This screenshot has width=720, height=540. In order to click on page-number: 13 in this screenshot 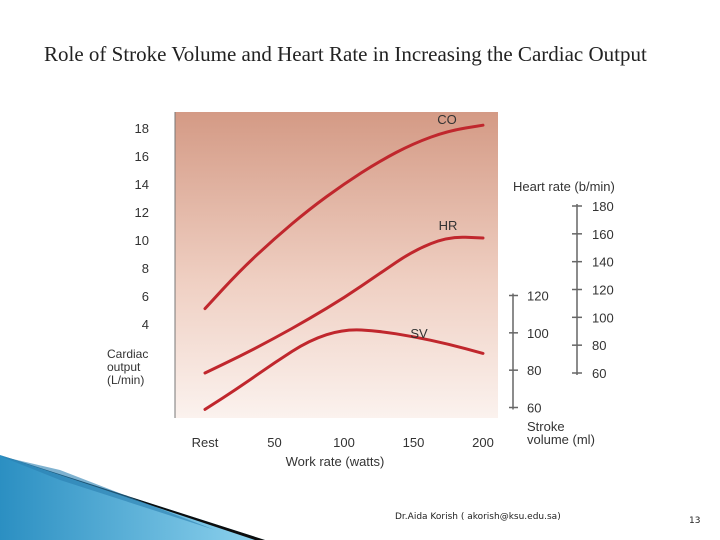, I will do `click(695, 521)`.